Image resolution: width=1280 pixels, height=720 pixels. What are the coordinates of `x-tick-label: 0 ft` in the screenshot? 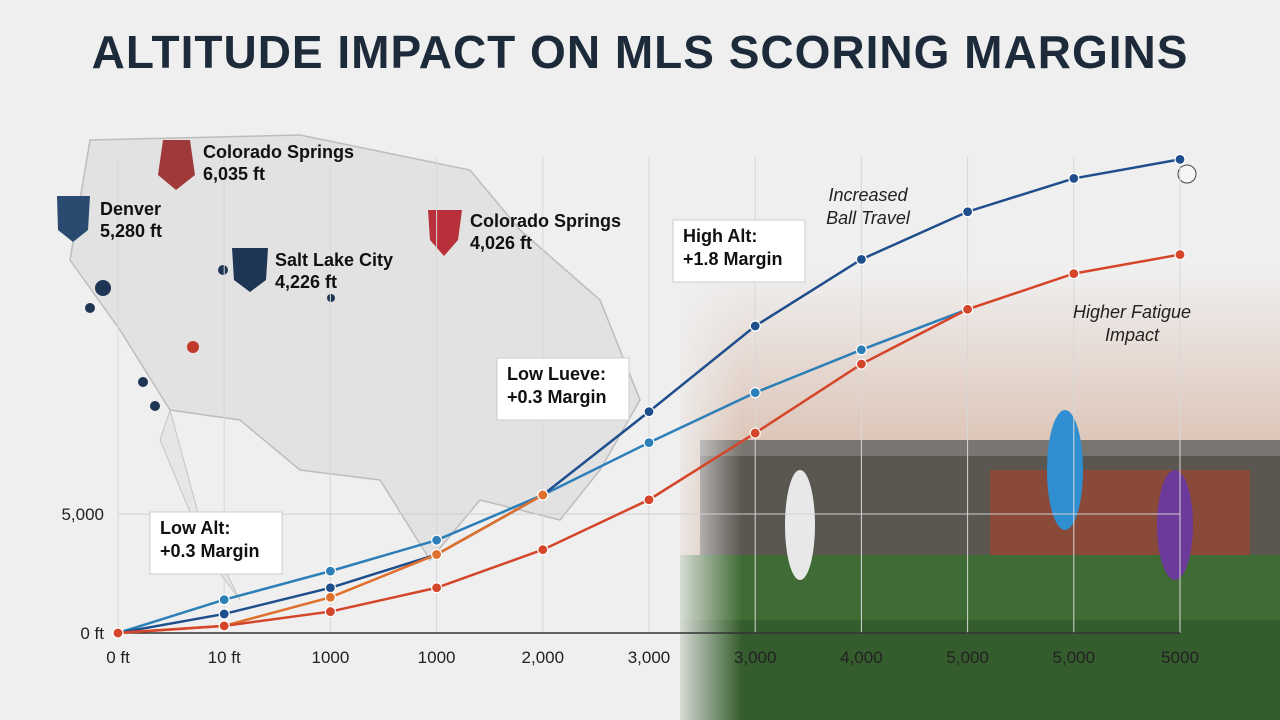 It's located at (118, 657).